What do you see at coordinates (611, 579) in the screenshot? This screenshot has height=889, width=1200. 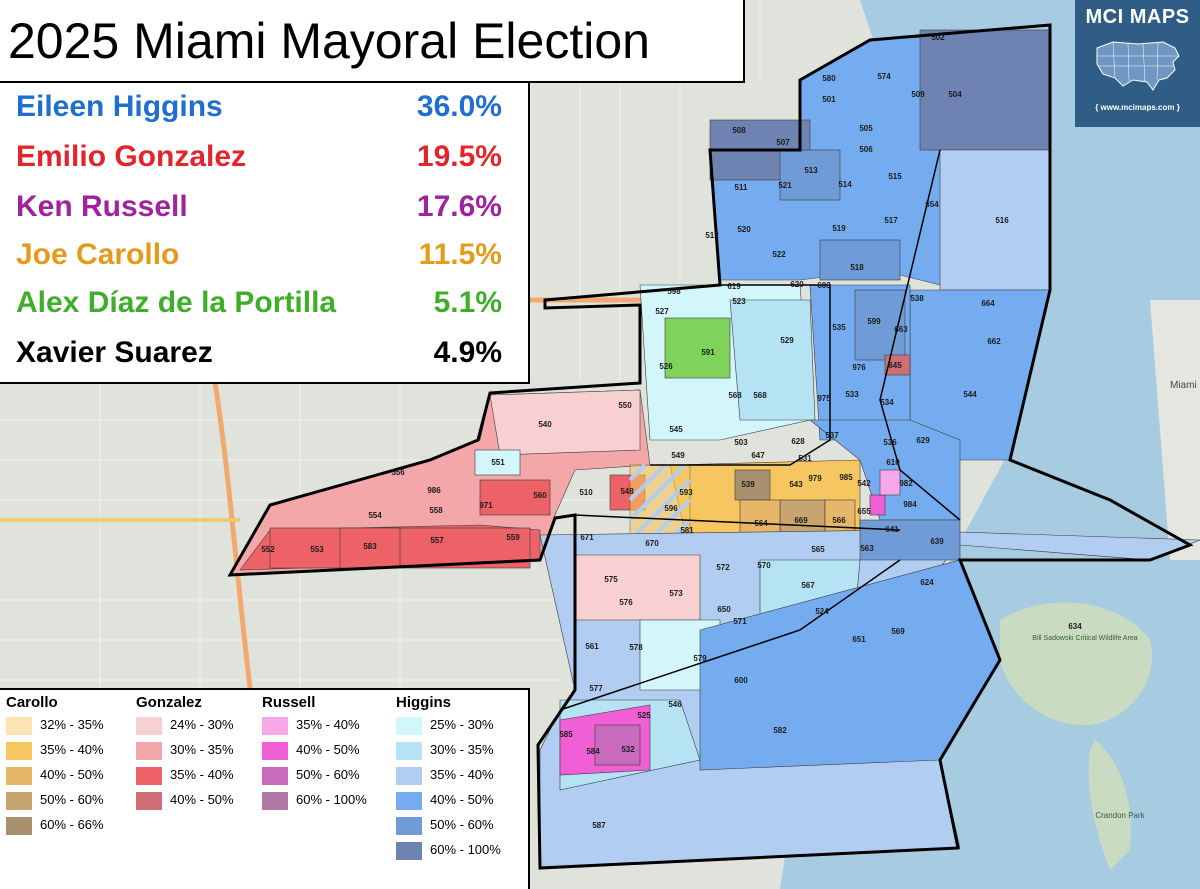 I see `precinct-label: 575` at bounding box center [611, 579].